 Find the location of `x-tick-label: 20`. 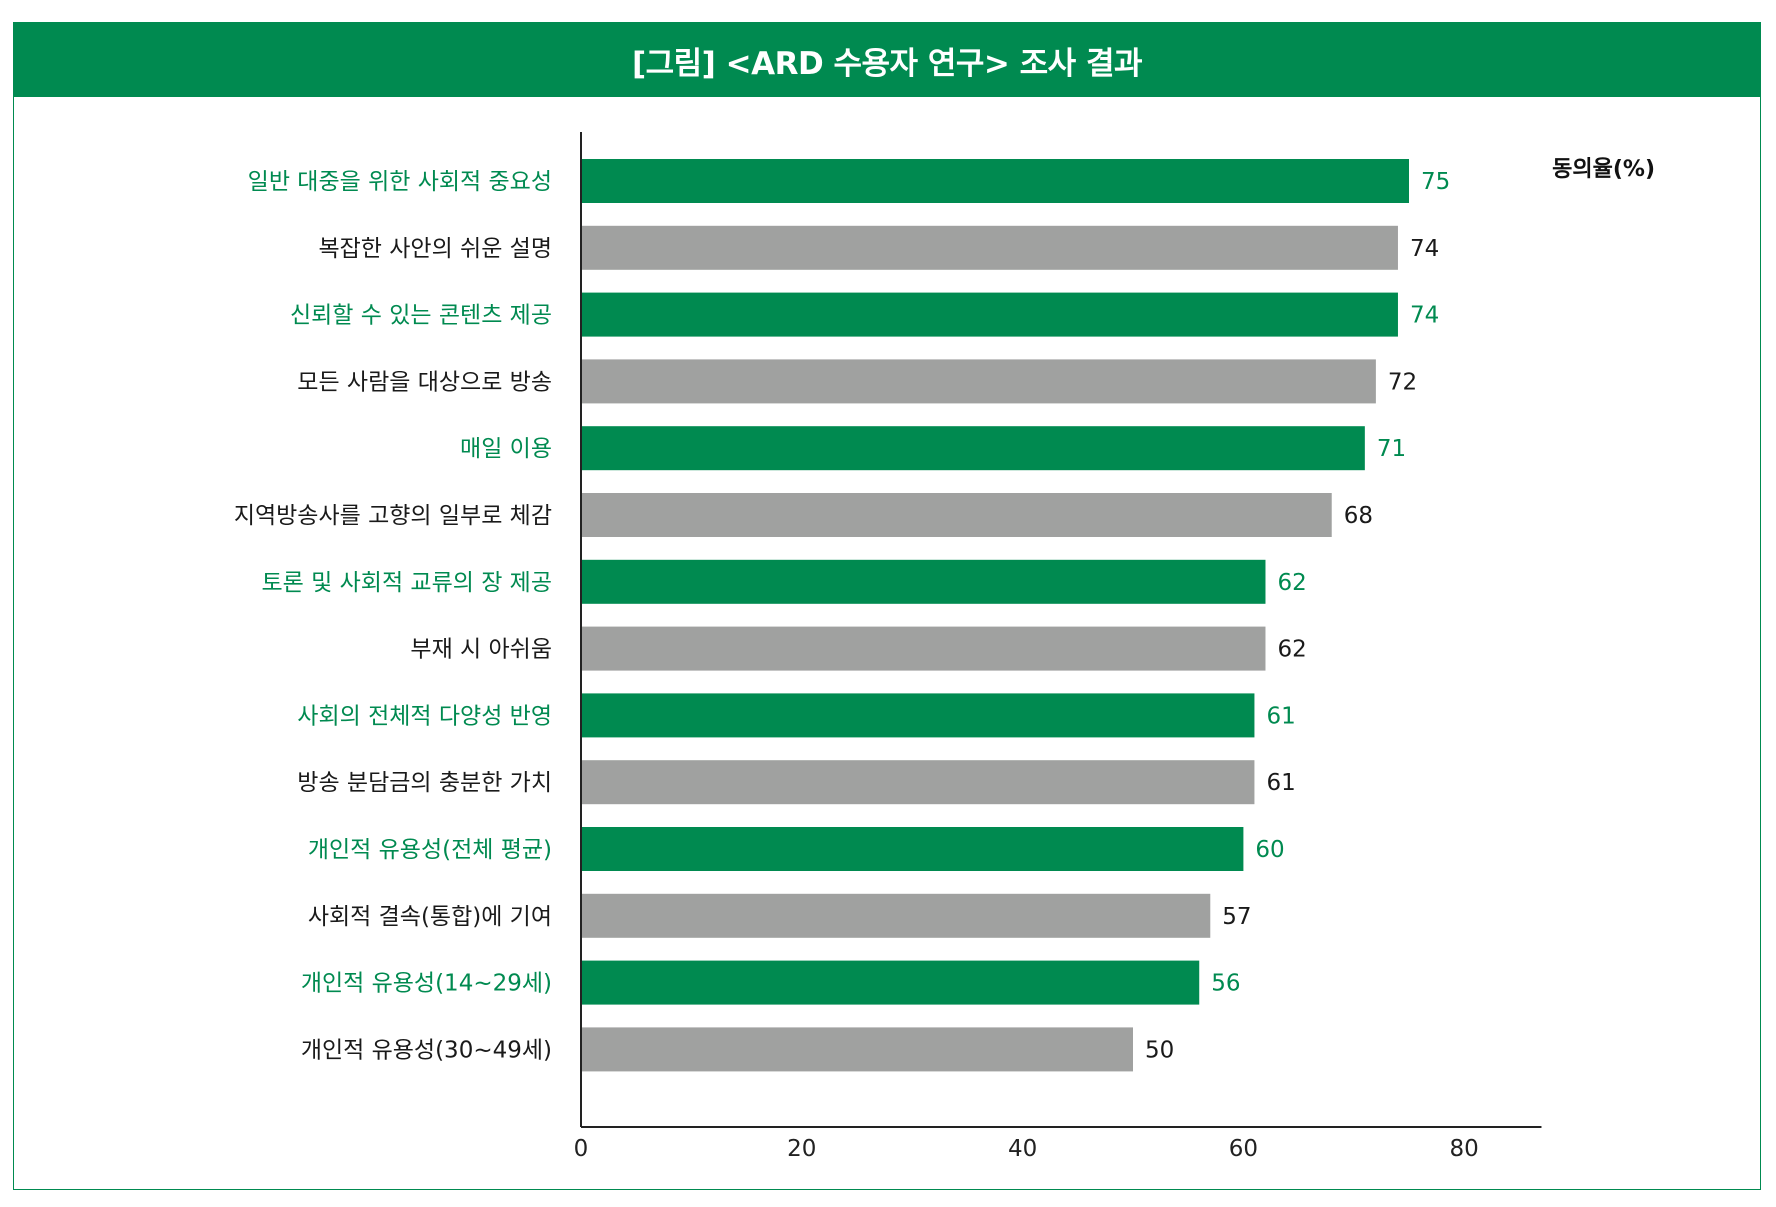

x-tick-label: 20 is located at coordinates (801, 1149).